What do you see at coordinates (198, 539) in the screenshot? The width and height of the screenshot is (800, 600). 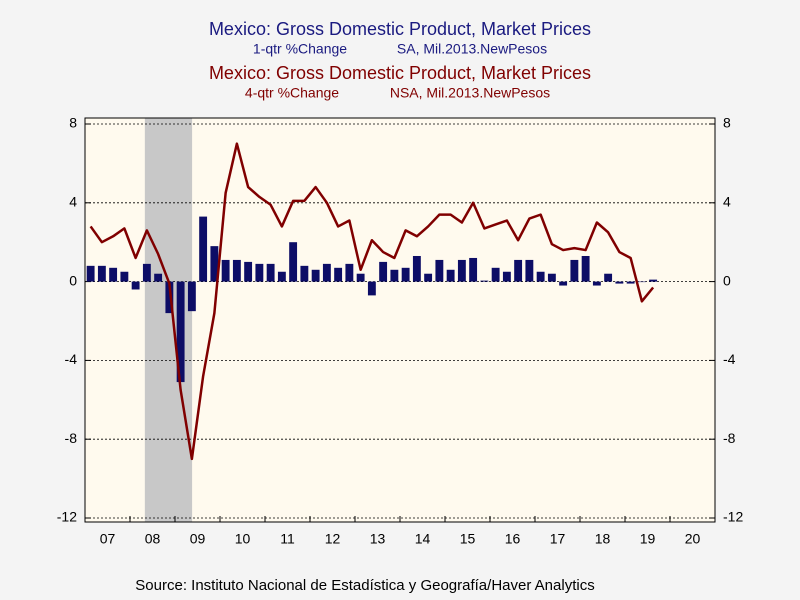 I see `x-tick-label: 09` at bounding box center [198, 539].